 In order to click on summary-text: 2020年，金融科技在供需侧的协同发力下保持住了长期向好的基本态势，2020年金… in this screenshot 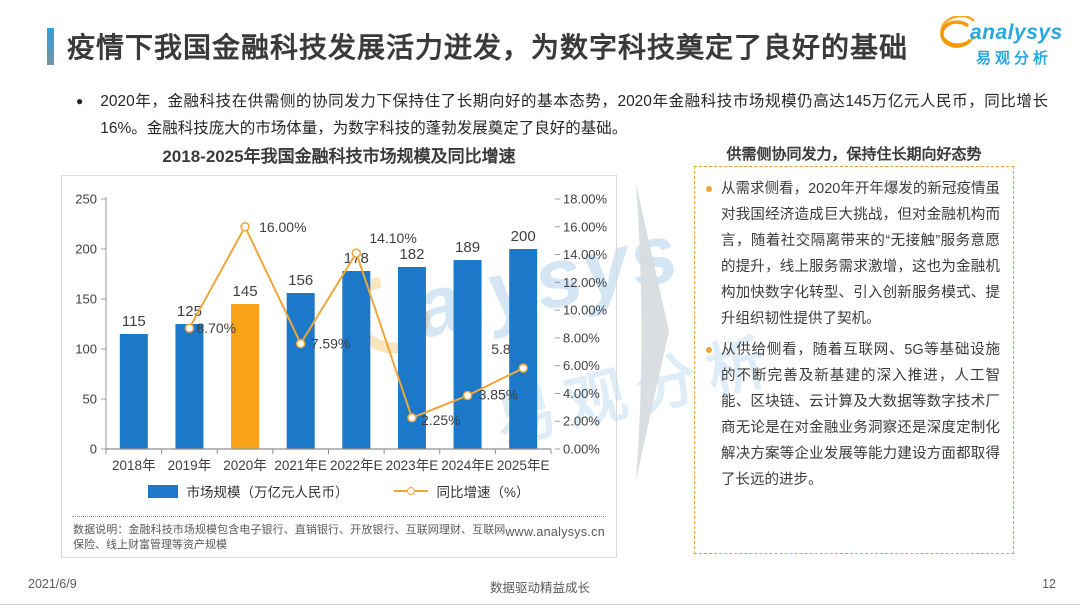, I will do `click(574, 115)`.